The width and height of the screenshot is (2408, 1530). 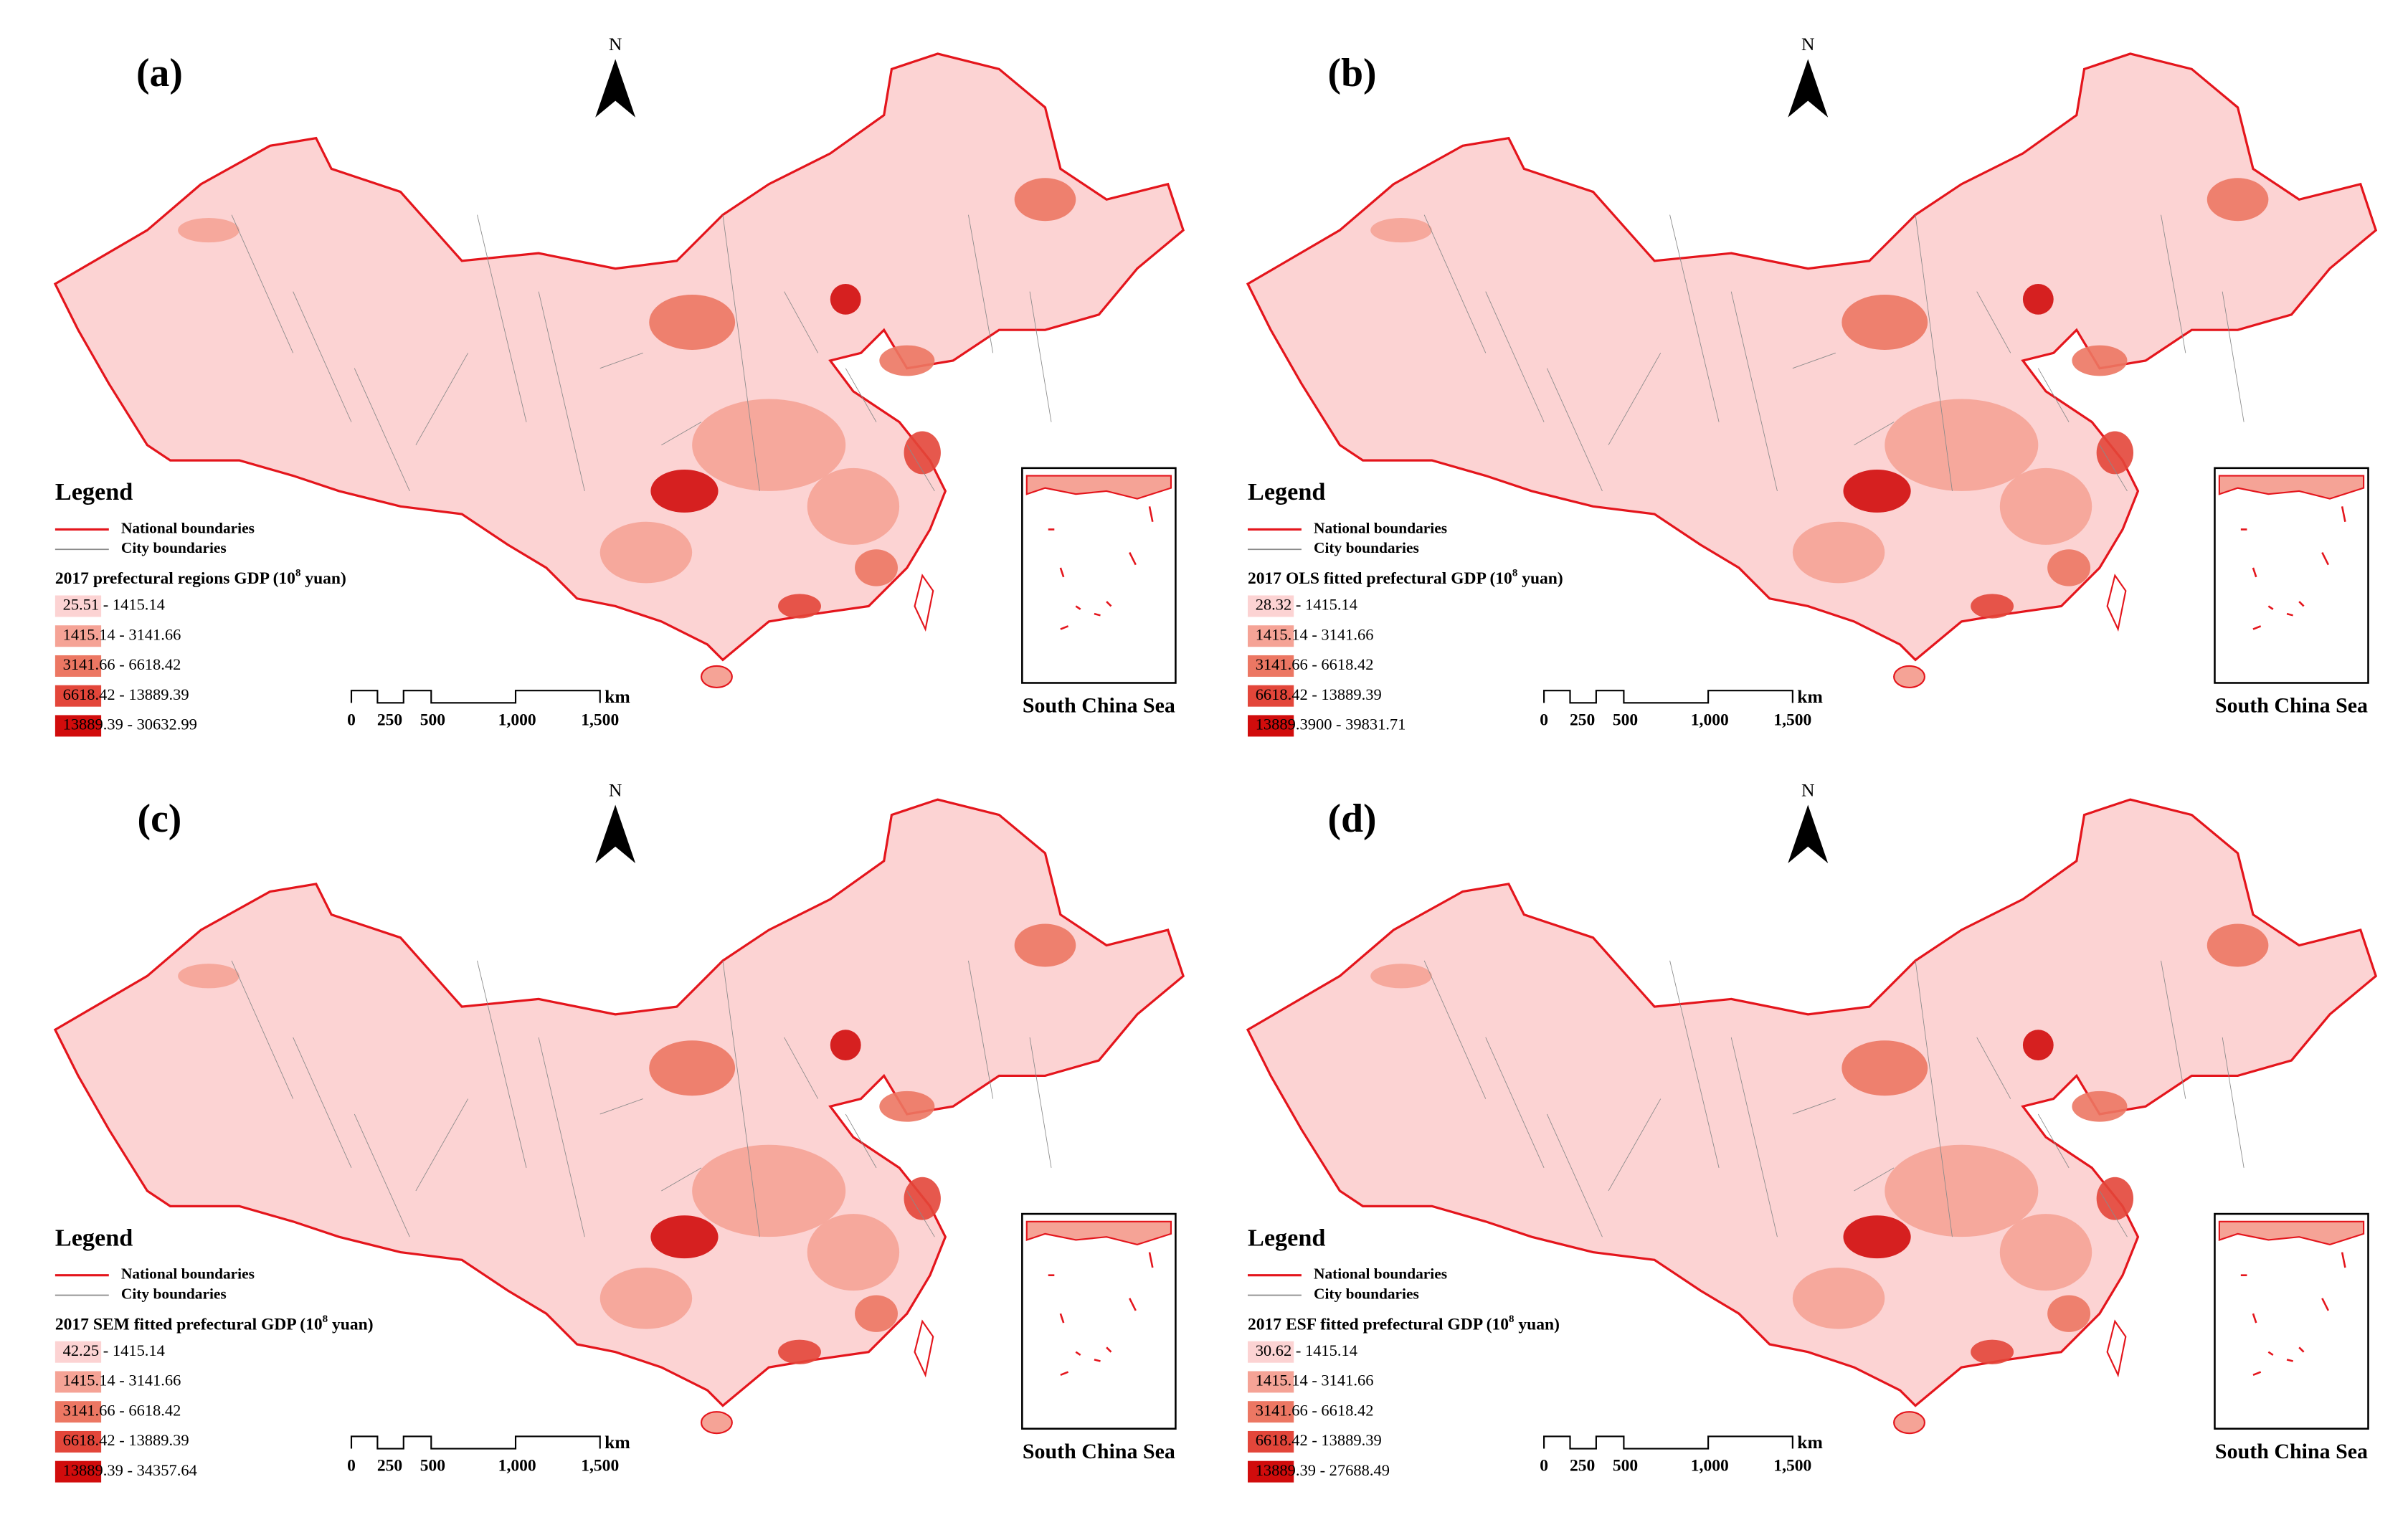 What do you see at coordinates (2116, 603) in the screenshot?
I see `taiwan` at bounding box center [2116, 603].